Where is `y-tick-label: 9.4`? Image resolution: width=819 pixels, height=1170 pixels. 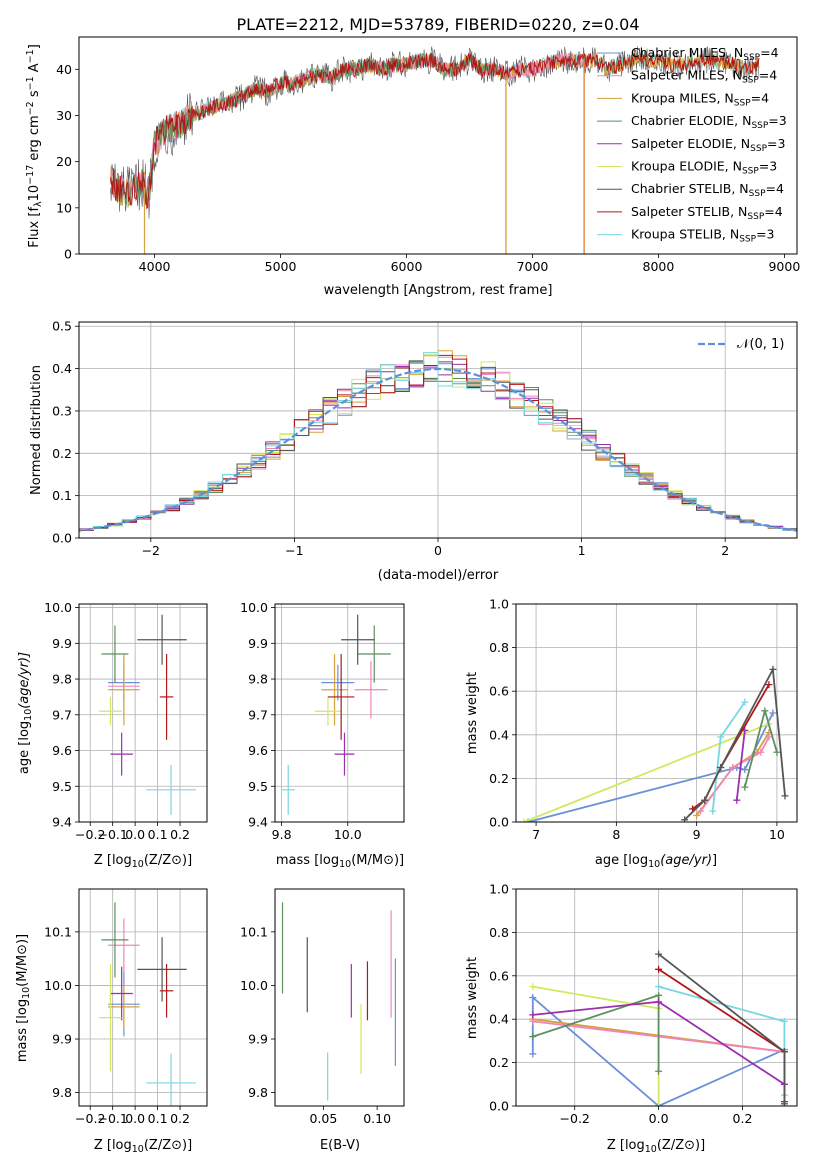
y-tick-label: 9.4 is located at coordinates (62, 822).